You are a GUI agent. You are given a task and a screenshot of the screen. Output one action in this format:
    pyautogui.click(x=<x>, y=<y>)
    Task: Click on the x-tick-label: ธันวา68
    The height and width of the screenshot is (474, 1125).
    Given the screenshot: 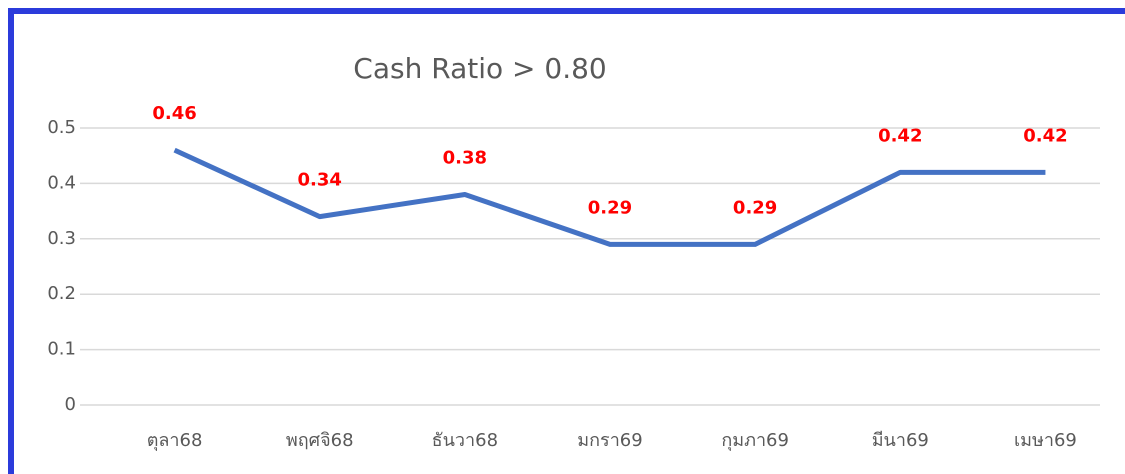 What is the action you would take?
    pyautogui.click(x=465, y=440)
    